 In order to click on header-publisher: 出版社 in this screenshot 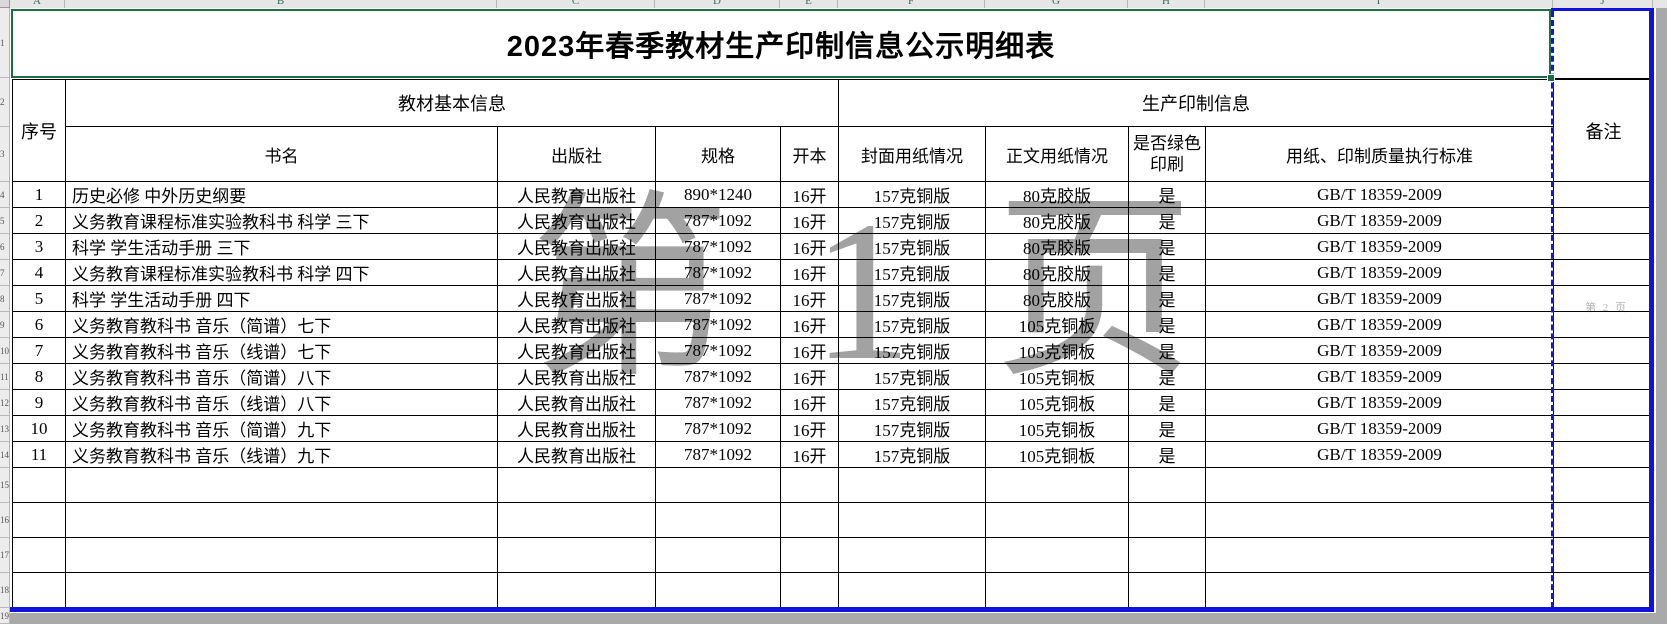, I will do `click(576, 154)`.